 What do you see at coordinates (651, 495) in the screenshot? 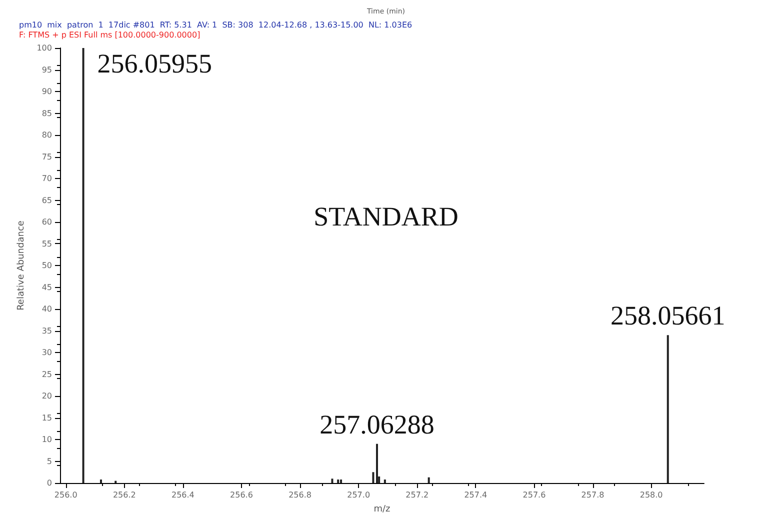
I see `x-tick-label: 258.0` at bounding box center [651, 495].